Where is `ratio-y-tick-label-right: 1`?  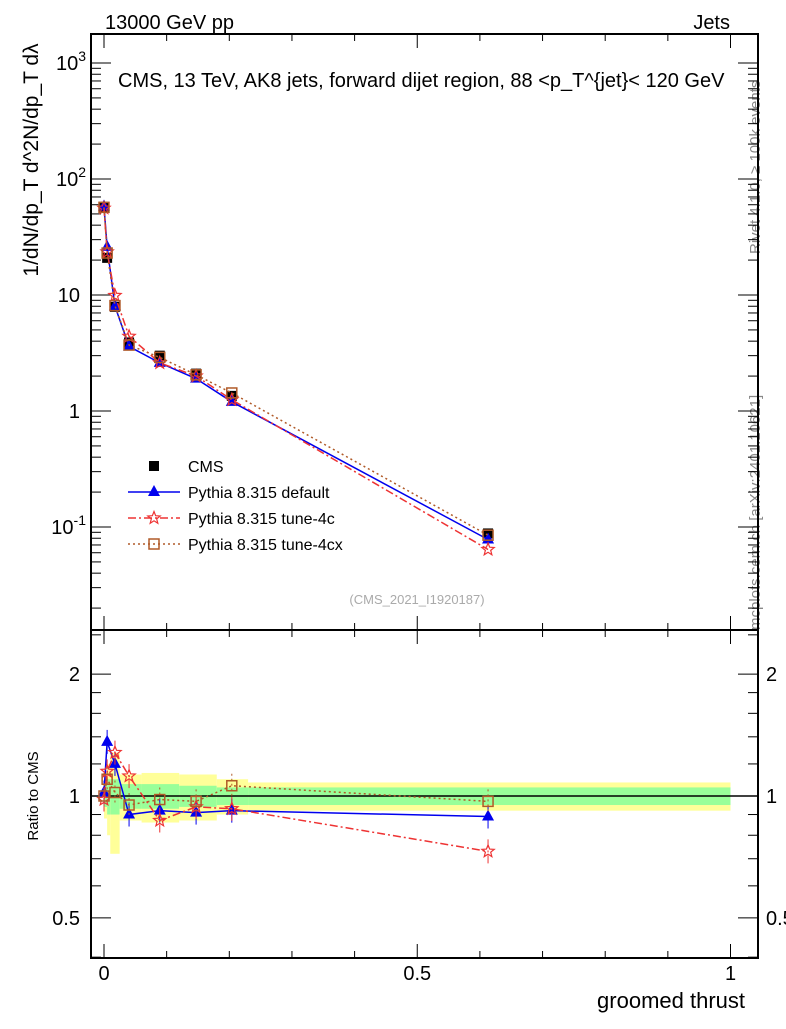
ratio-y-tick-label-right: 1 is located at coordinates (771, 797).